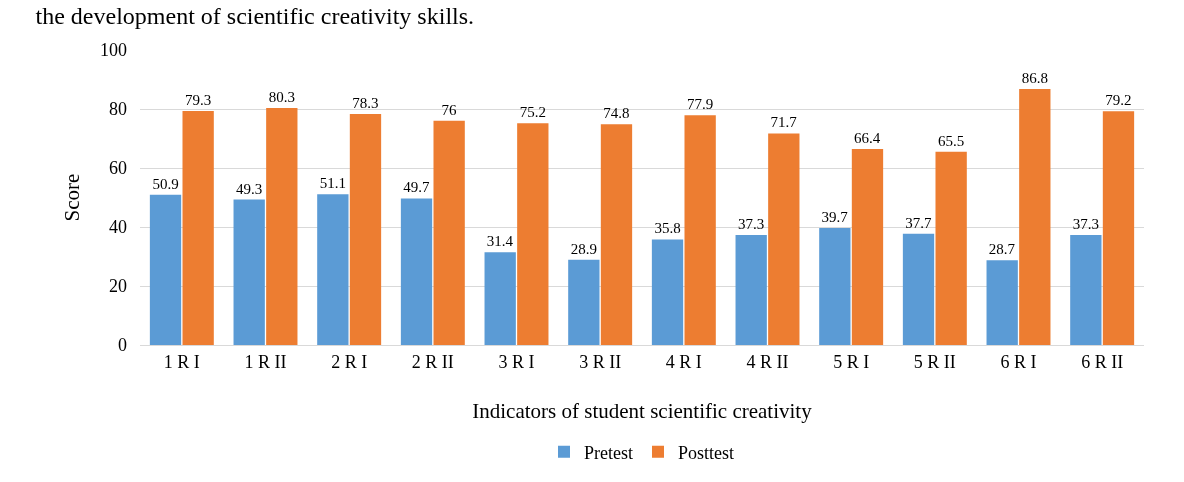  Describe the element at coordinates (616, 113) in the screenshot. I see `data-label: 74.8` at that location.